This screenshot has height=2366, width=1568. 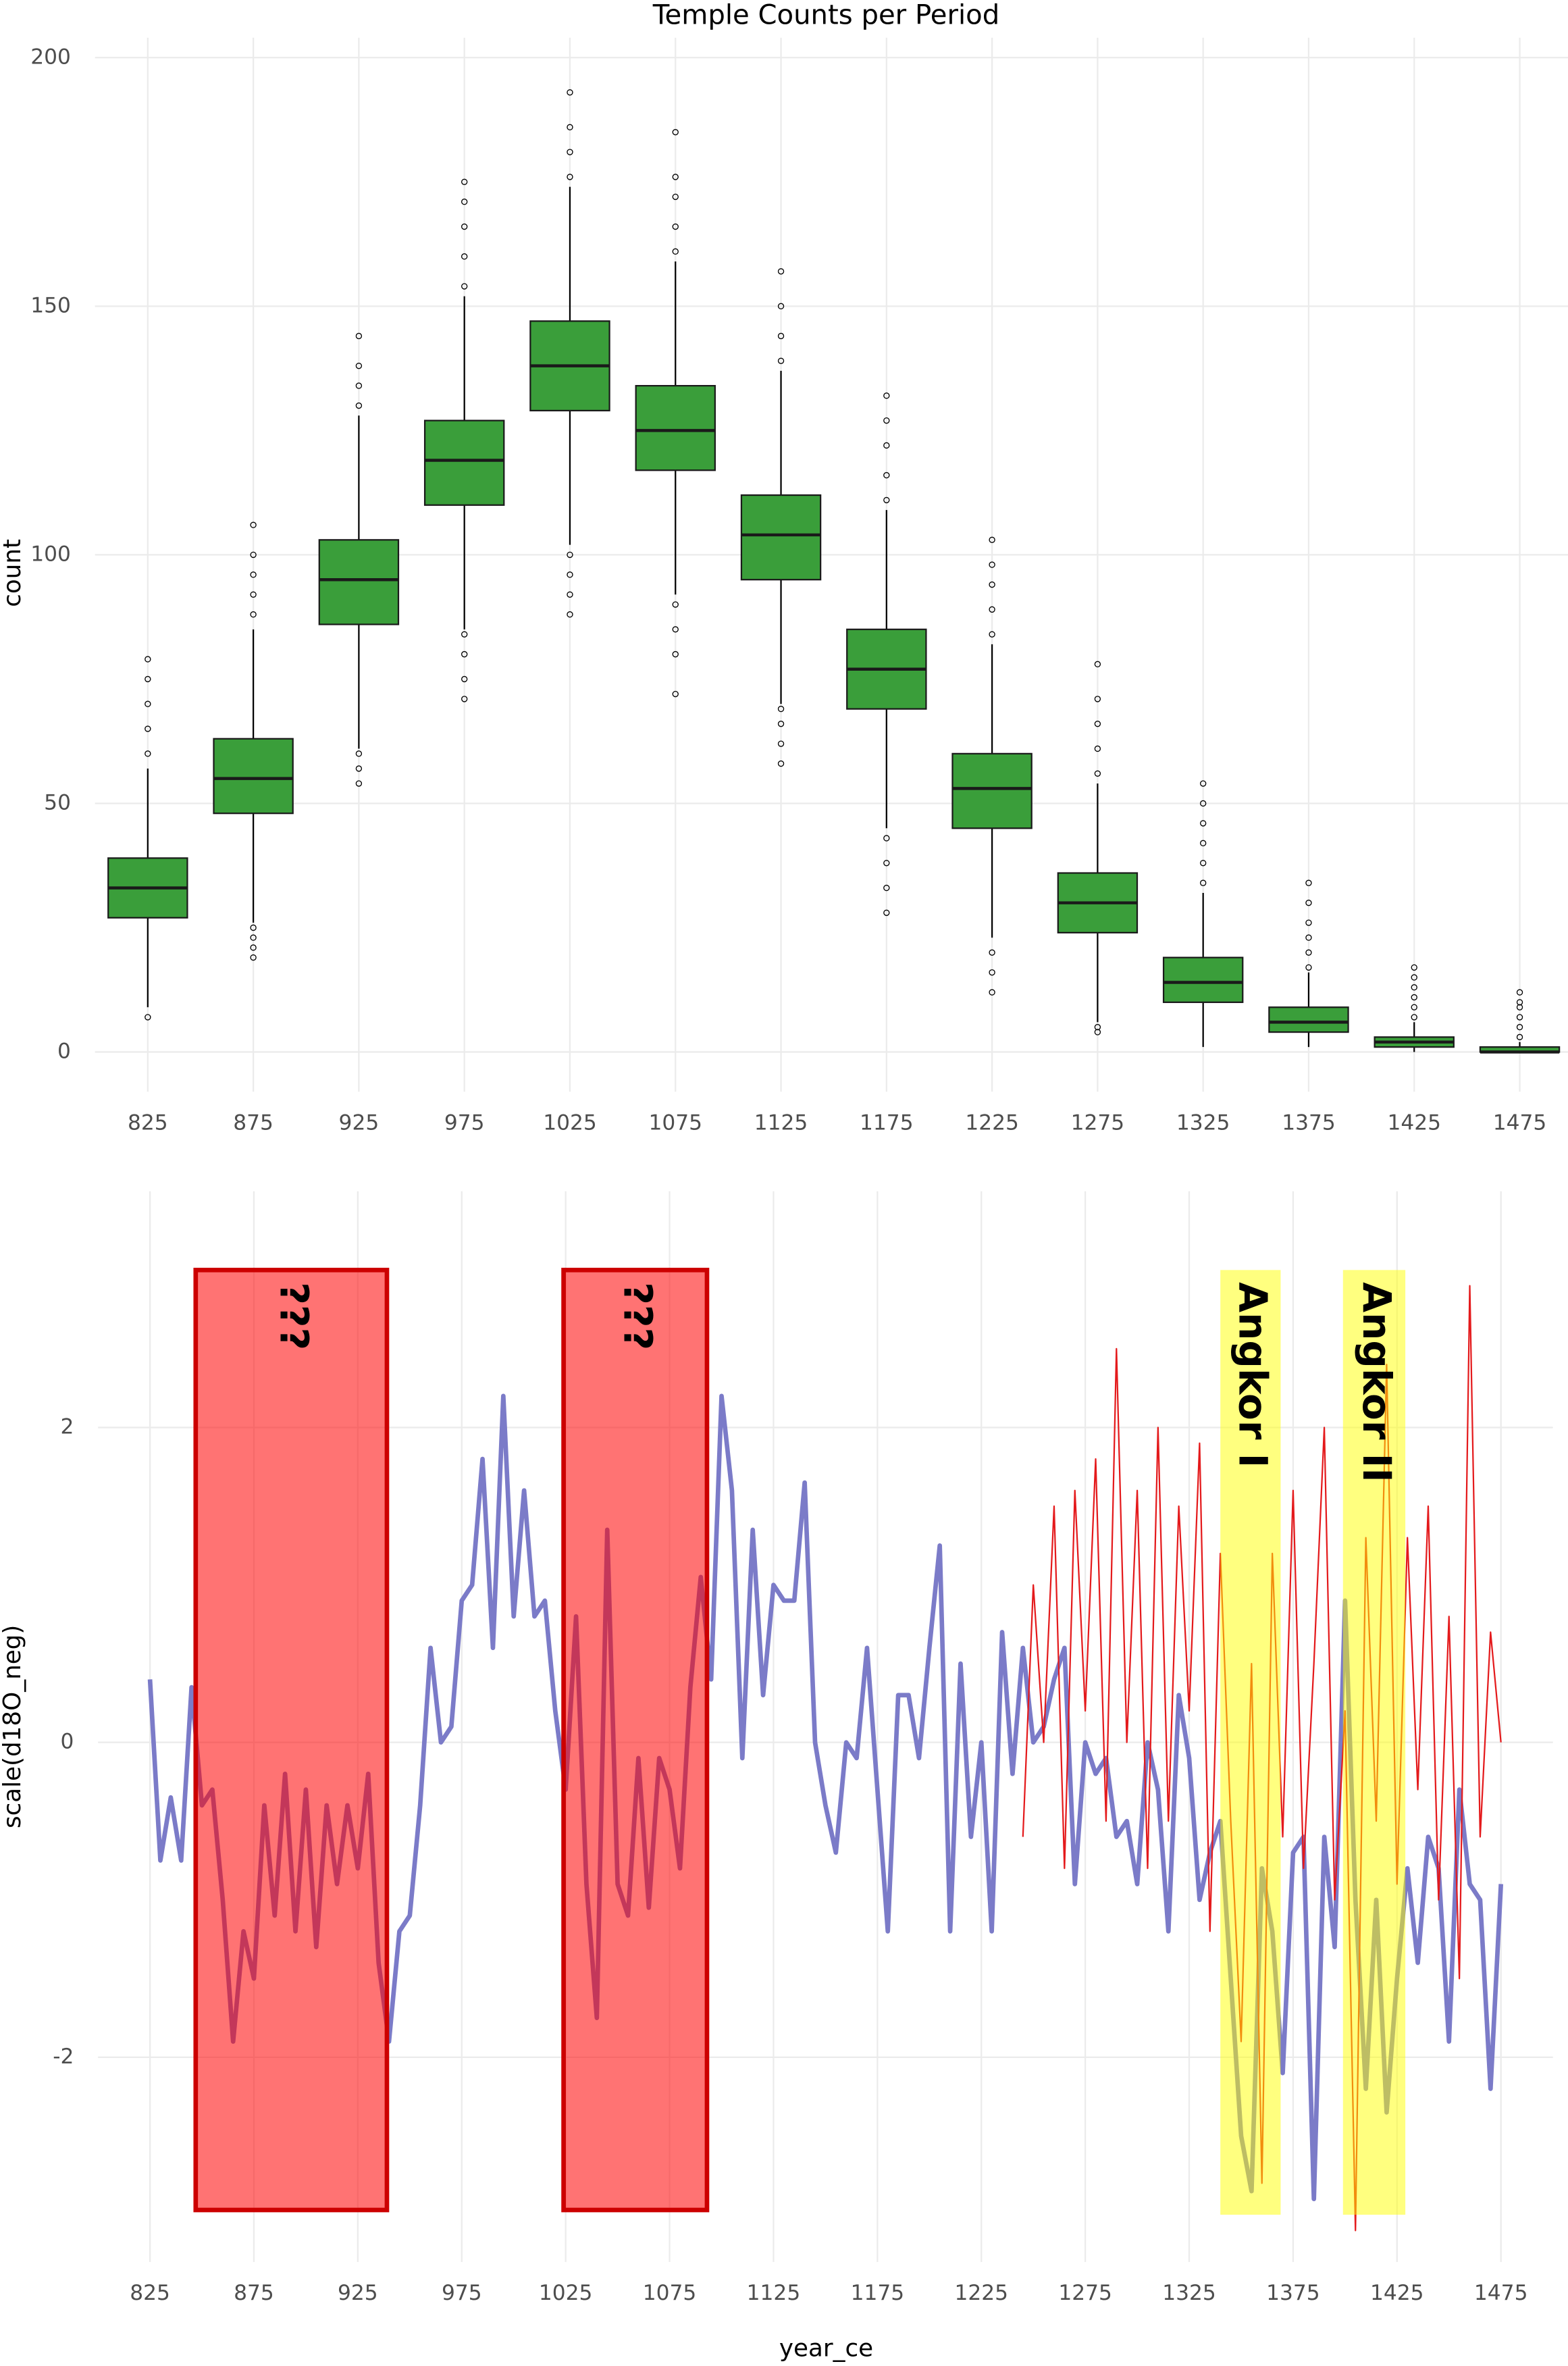 What do you see at coordinates (826, 2348) in the screenshot?
I see `x-axis-title: year_ce` at bounding box center [826, 2348].